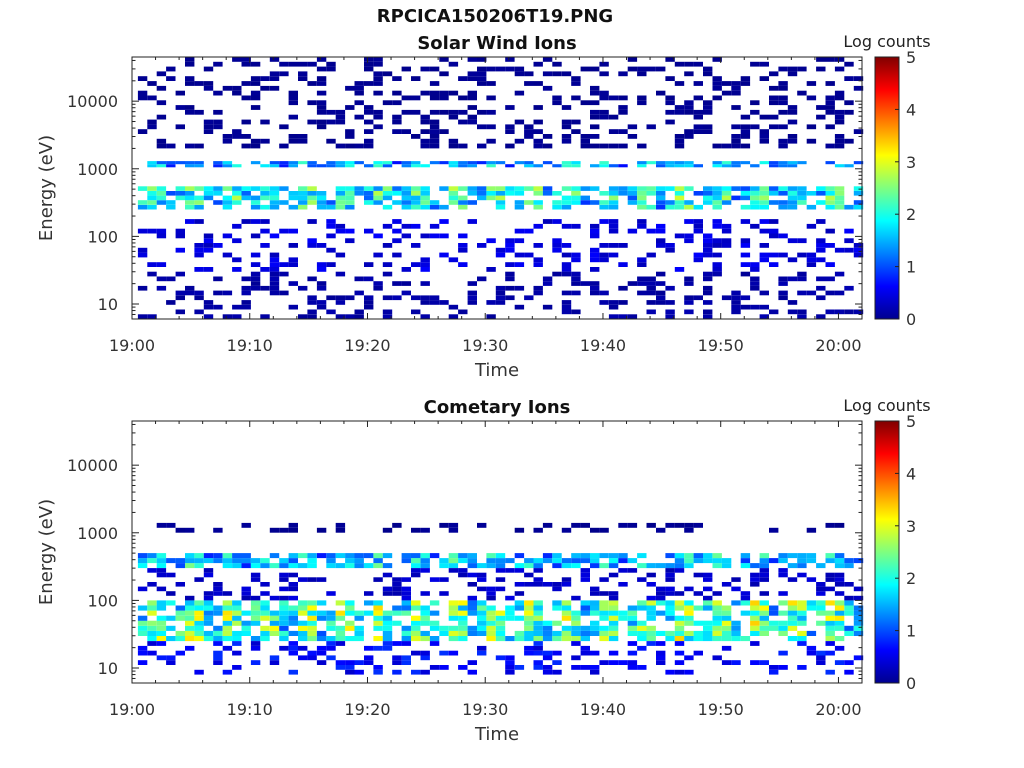  I want to click on colorbar-tick-label: 4, so click(911, 473).